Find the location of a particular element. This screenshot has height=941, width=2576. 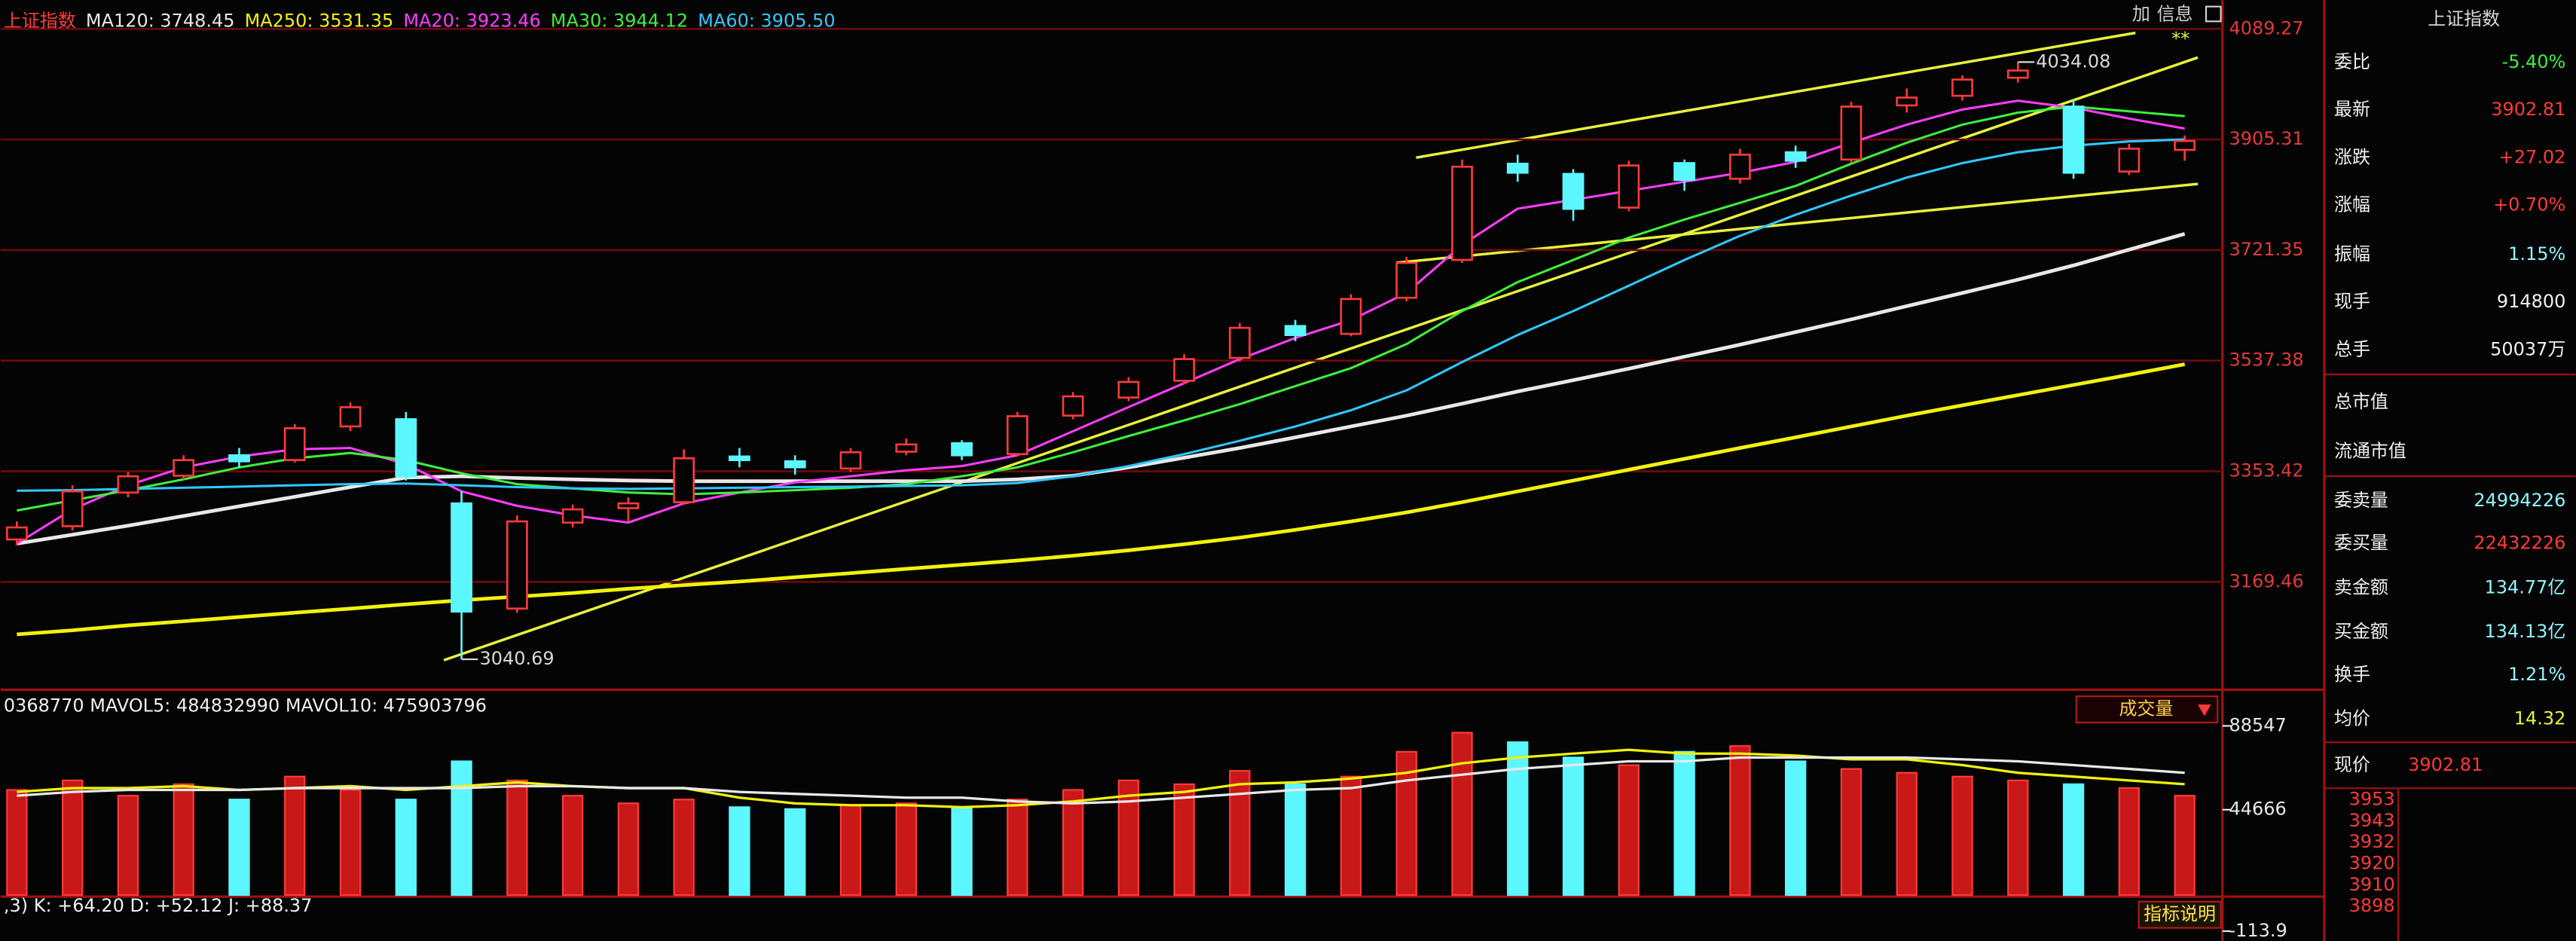

quote-value: 134.13亿 is located at coordinates (2525, 631).